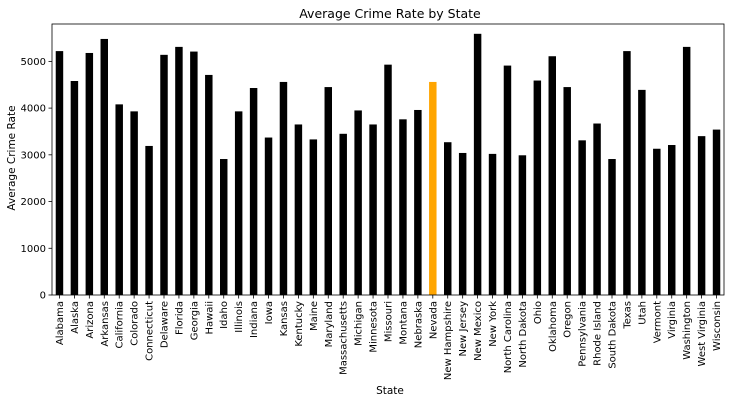  I want to click on bar-maryland, so click(328, 191).